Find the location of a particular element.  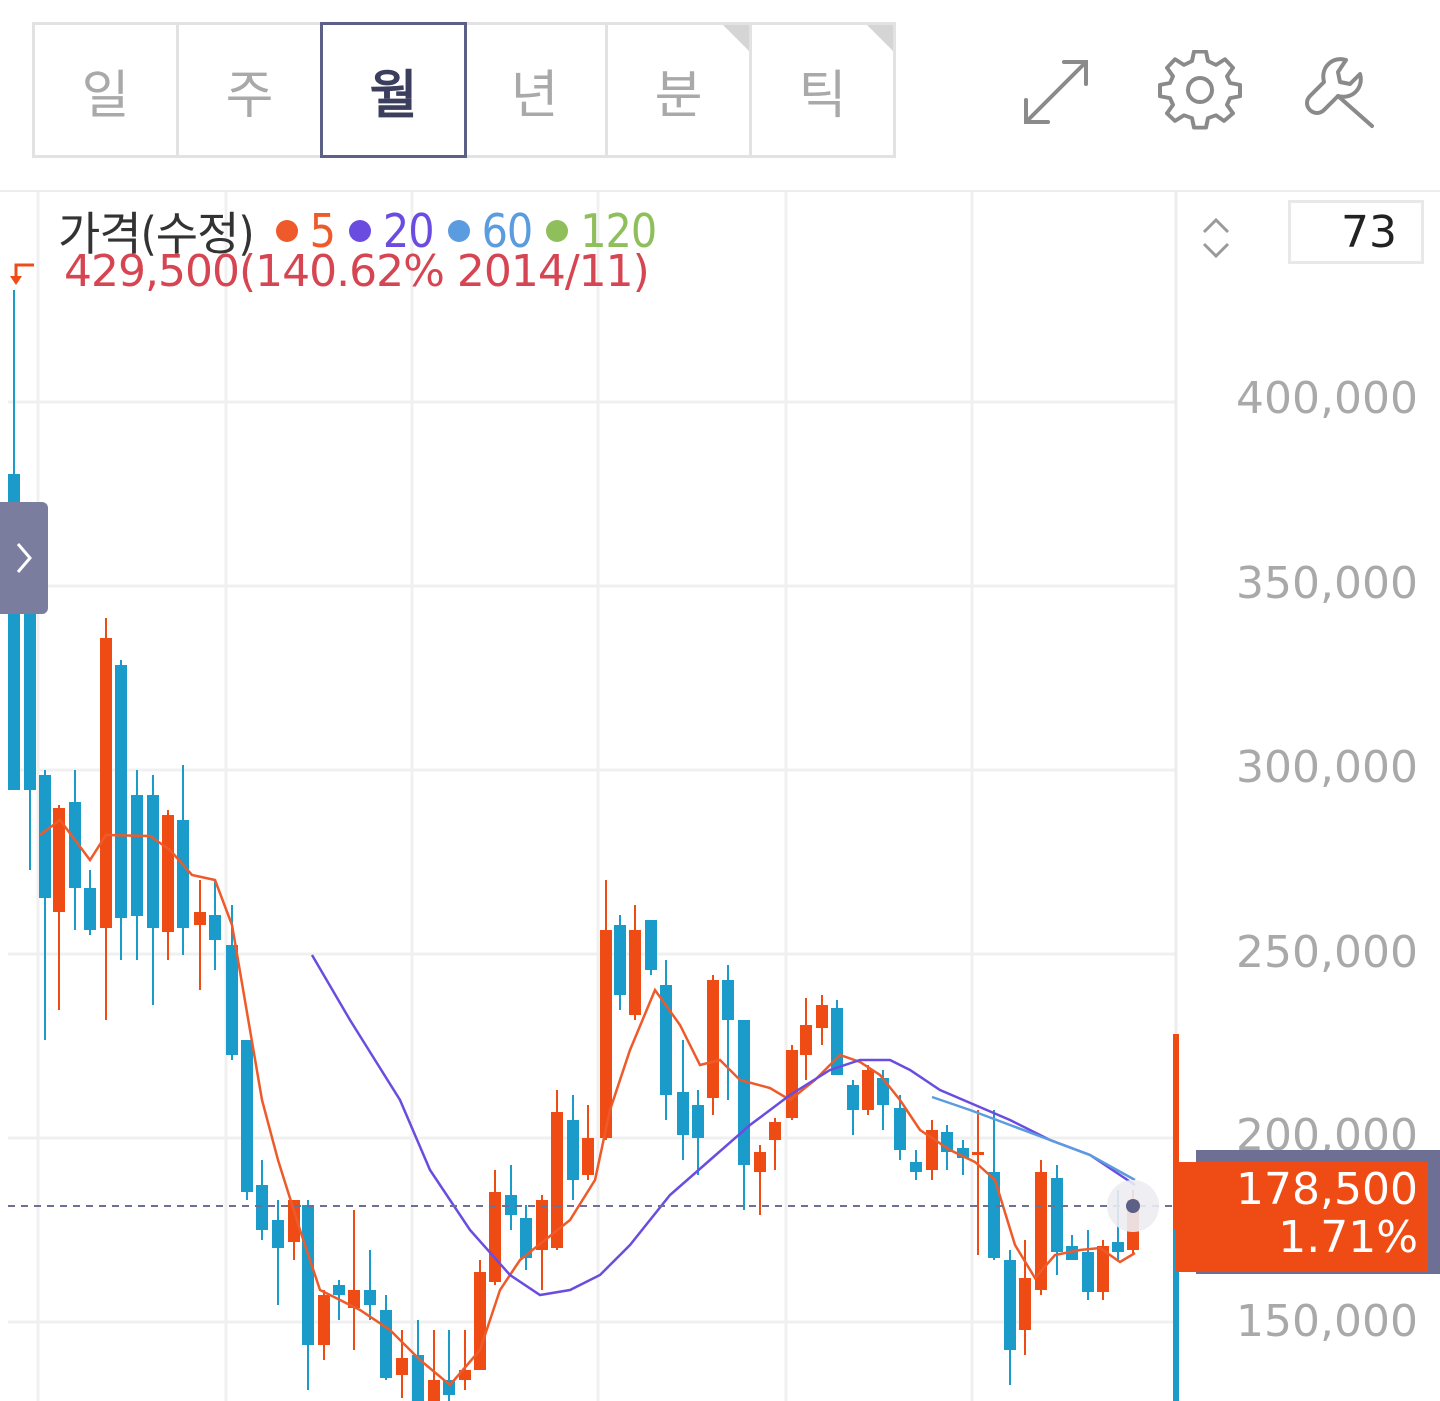

side-panel-toggle is located at coordinates (24, 558).